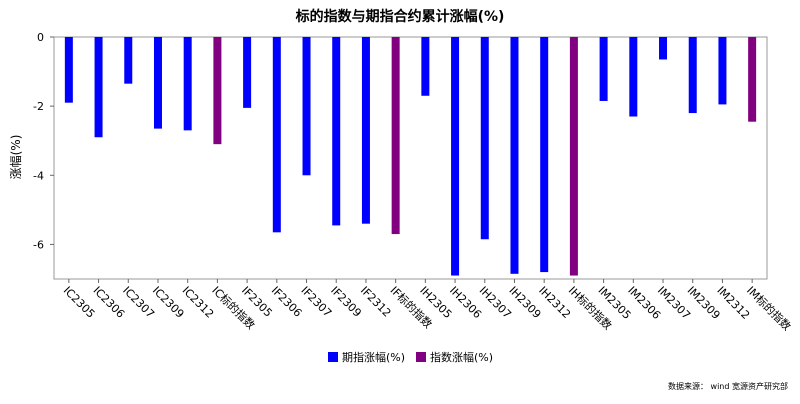 The height and width of the screenshot is (404, 800). Describe the element at coordinates (573, 156) in the screenshot. I see `bar-IH标的指数` at that location.